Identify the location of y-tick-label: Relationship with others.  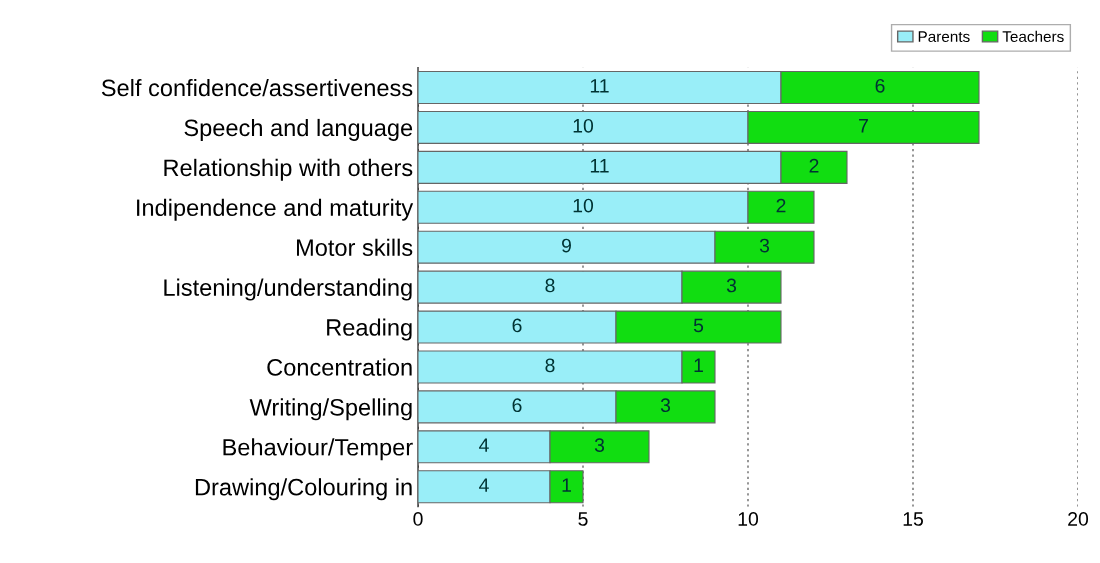
(288, 169).